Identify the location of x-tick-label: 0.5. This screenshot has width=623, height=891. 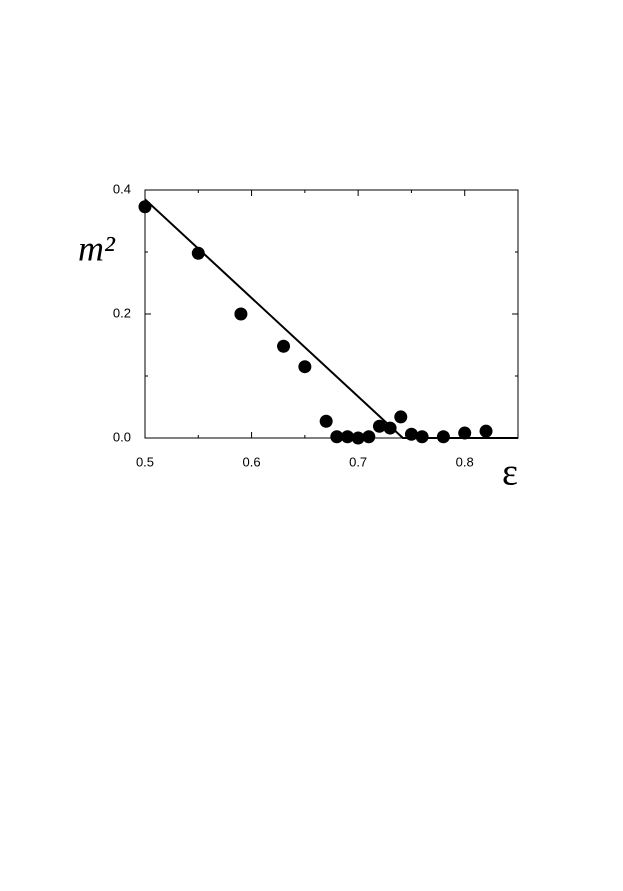
(145, 461).